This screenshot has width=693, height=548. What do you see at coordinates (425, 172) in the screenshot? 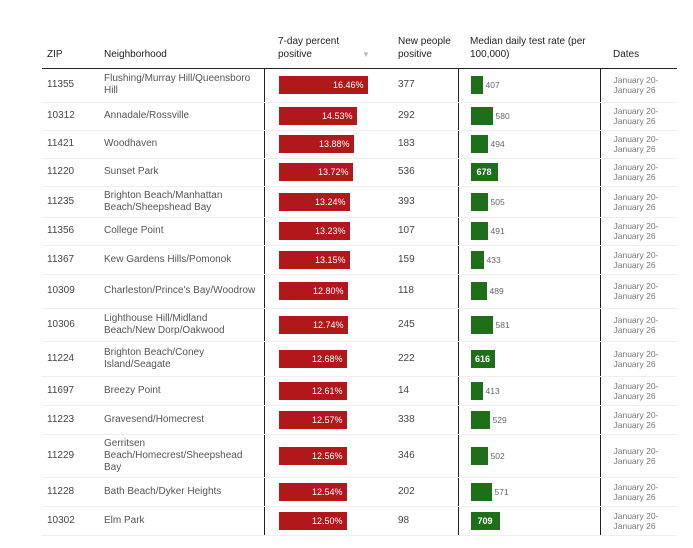
I see `new-positive-cell: 536` at bounding box center [425, 172].